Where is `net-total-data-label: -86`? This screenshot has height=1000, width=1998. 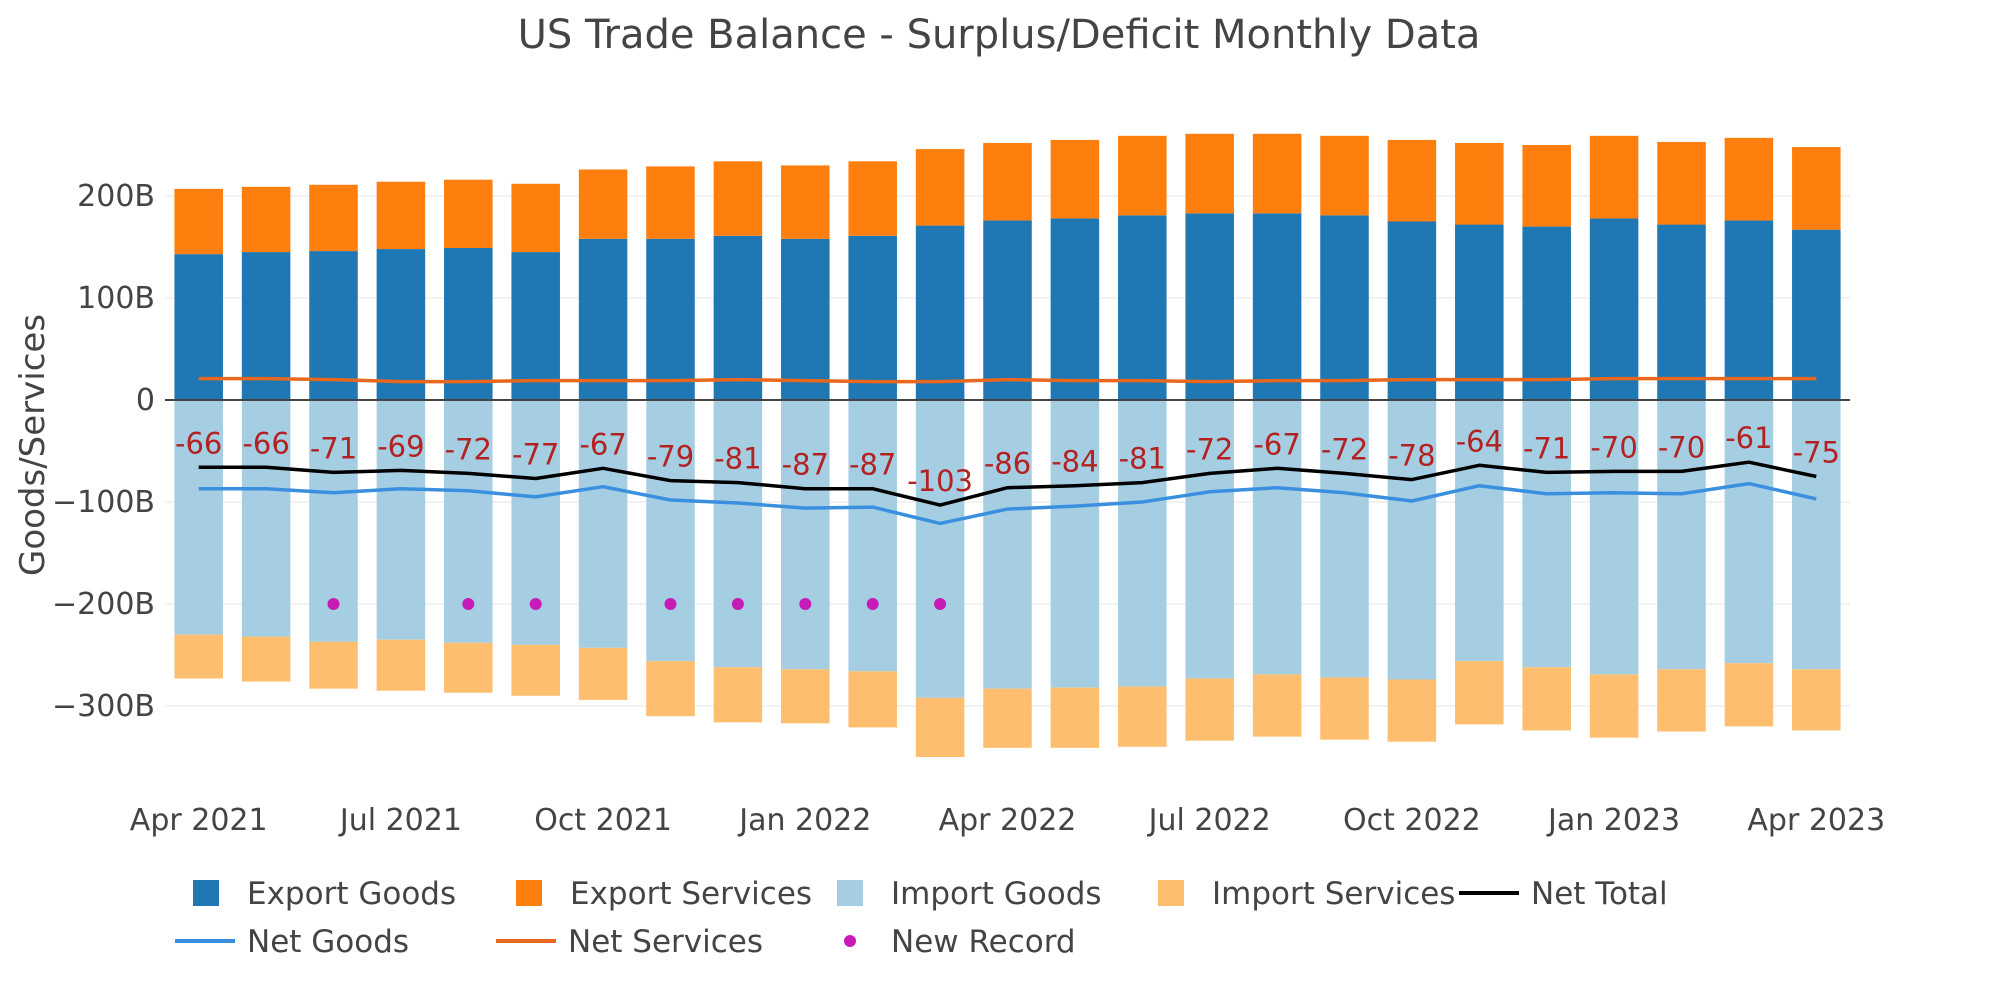
net-total-data-label: -86 is located at coordinates (1007, 464).